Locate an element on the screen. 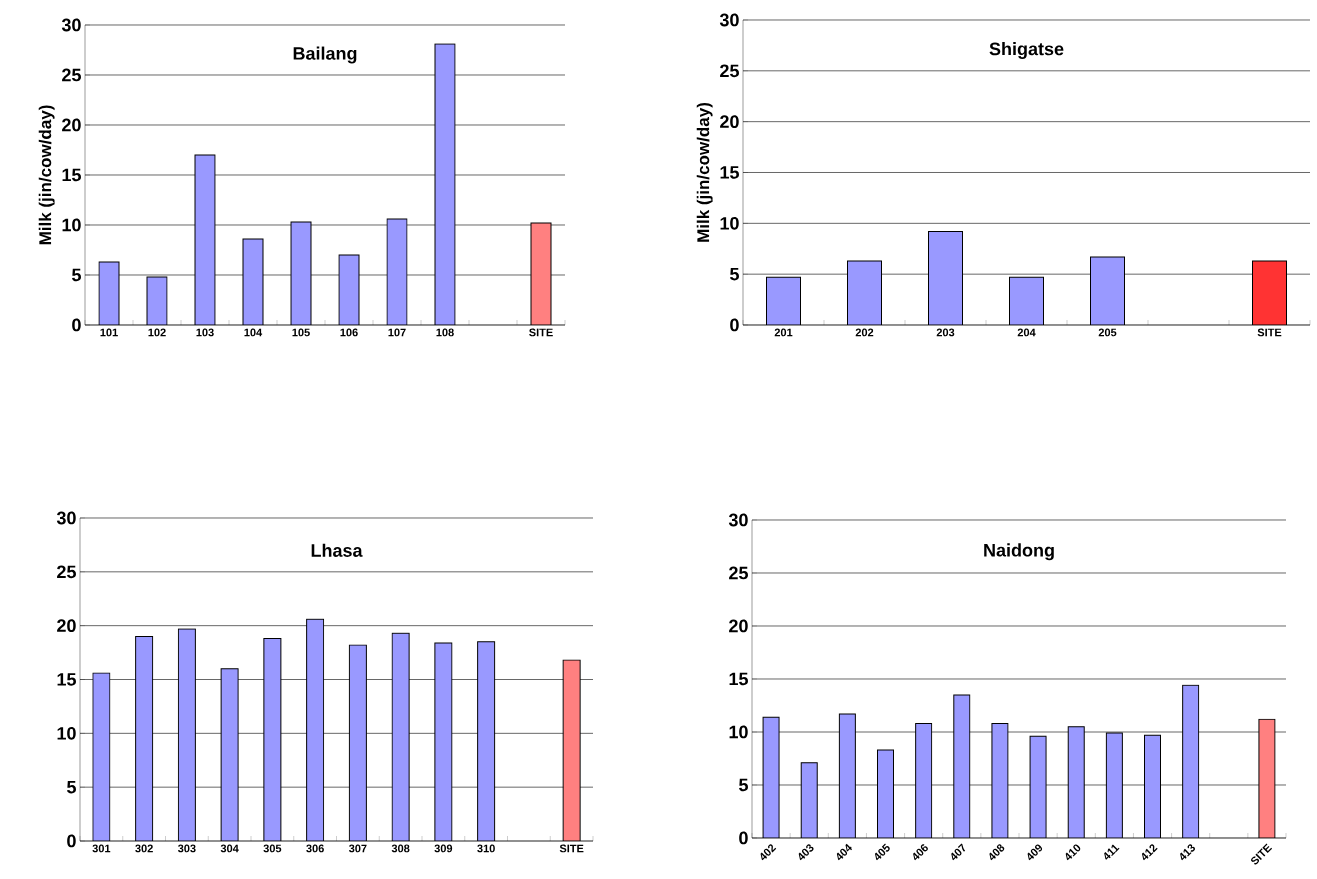 This screenshot has width=1317, height=879. x-tick-label: 403 is located at coordinates (806, 852).